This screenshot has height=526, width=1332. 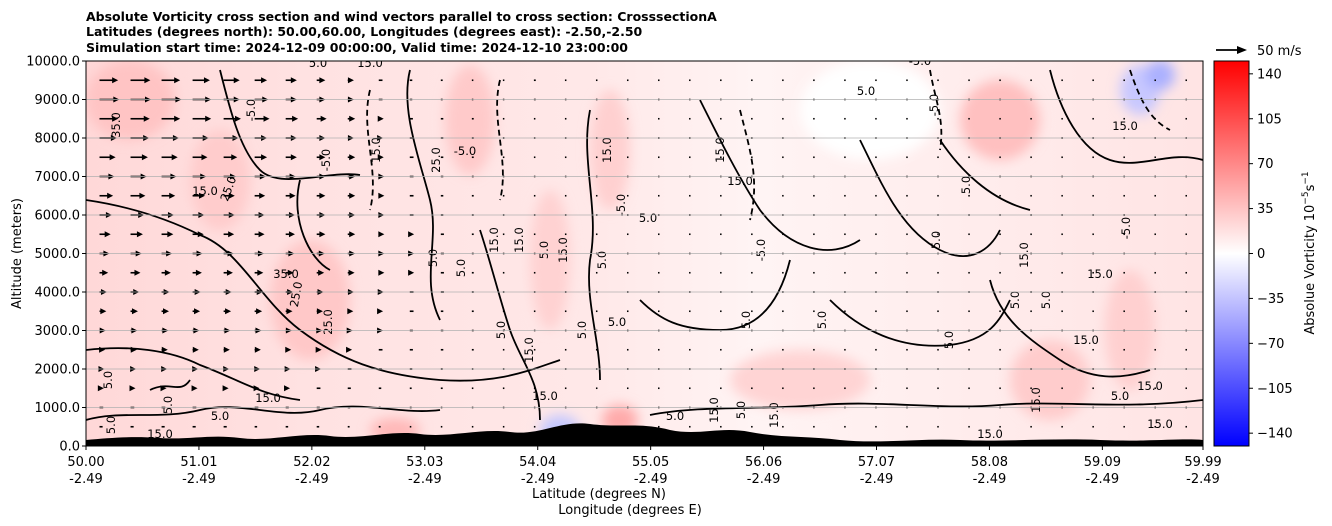 What do you see at coordinates (630, 510) in the screenshot?
I see `x-axis-label-line-2: Longitude (degrees E)` at bounding box center [630, 510].